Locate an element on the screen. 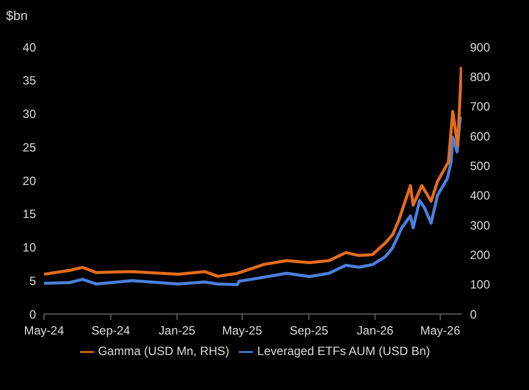 Image resolution: width=529 pixels, height=390 pixels. legend-label: Gamma (USD Mn, RHS) is located at coordinates (164, 351).